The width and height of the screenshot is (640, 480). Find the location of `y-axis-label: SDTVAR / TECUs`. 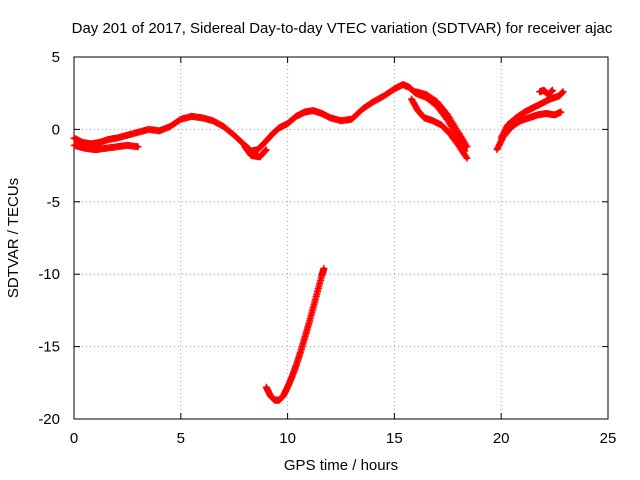

y-axis-label: SDTVAR / TECUs is located at coordinates (13, 238).